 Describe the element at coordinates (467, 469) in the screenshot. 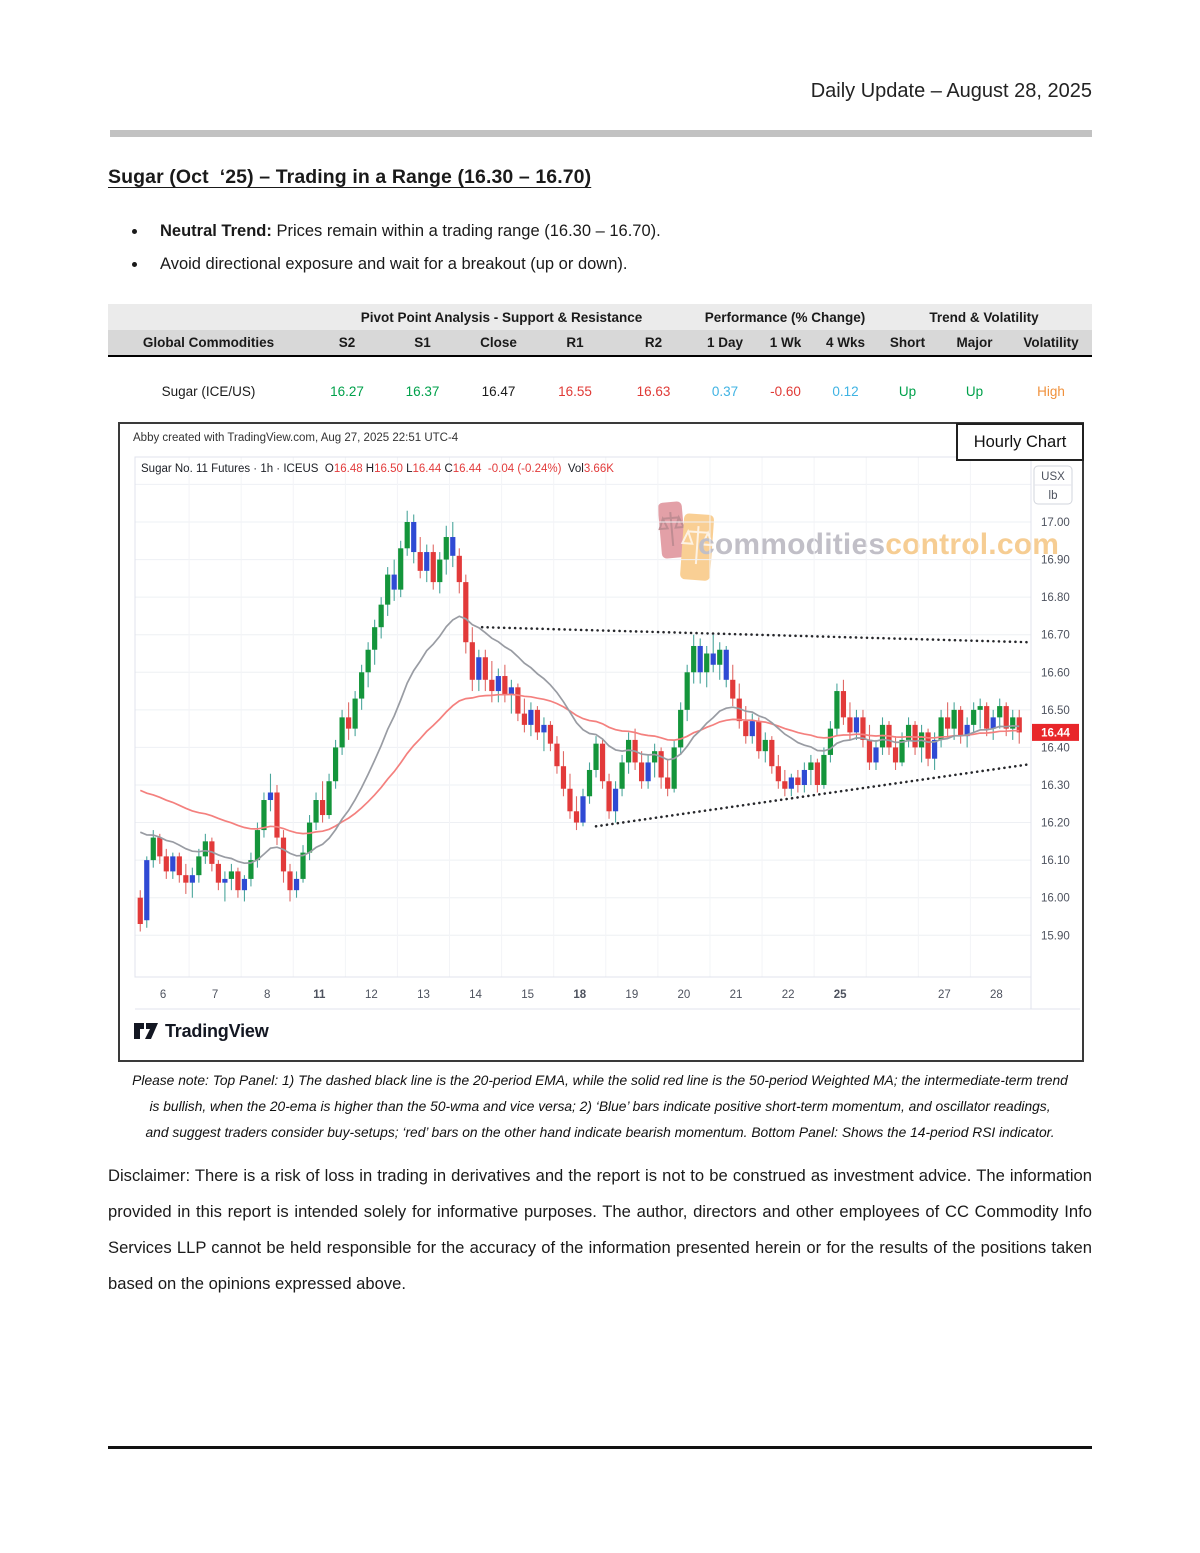

I see `legend-part: 16.44` at that location.